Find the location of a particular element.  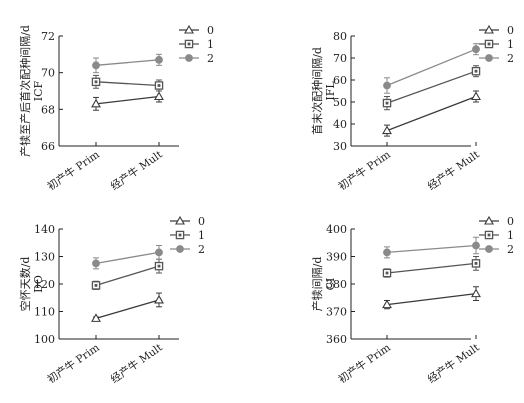

y-axis-label-abbrev: DO is located at coordinates (38, 284).